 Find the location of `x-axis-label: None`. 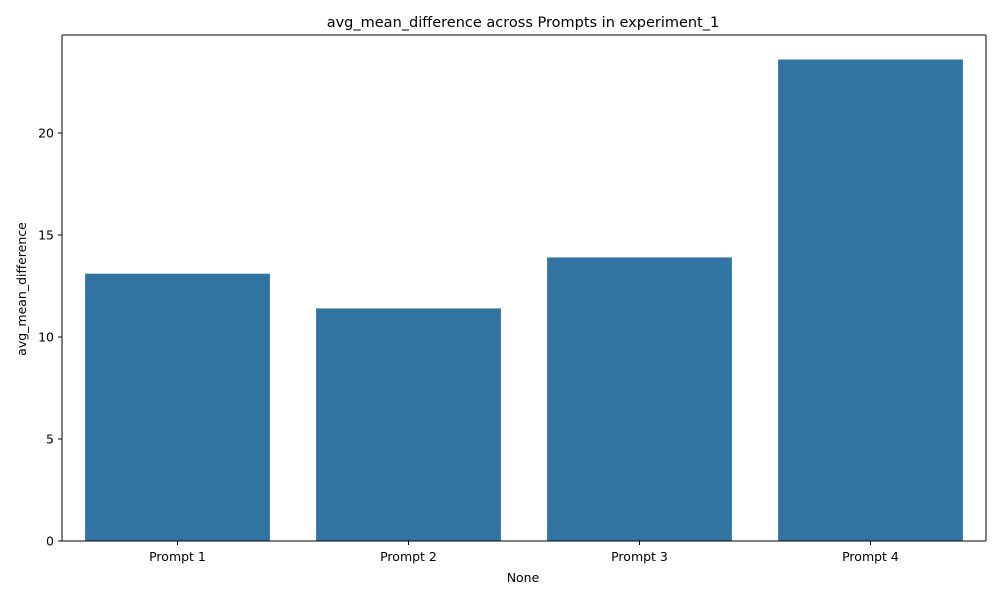

x-axis-label: None is located at coordinates (523, 577).